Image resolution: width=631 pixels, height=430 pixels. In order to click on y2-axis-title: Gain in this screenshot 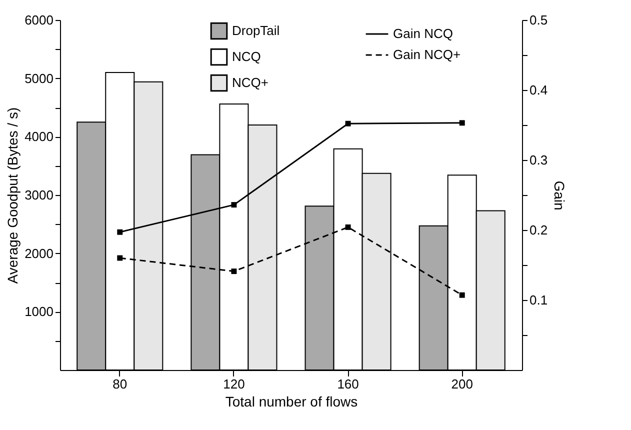, I will do `click(560, 195)`.